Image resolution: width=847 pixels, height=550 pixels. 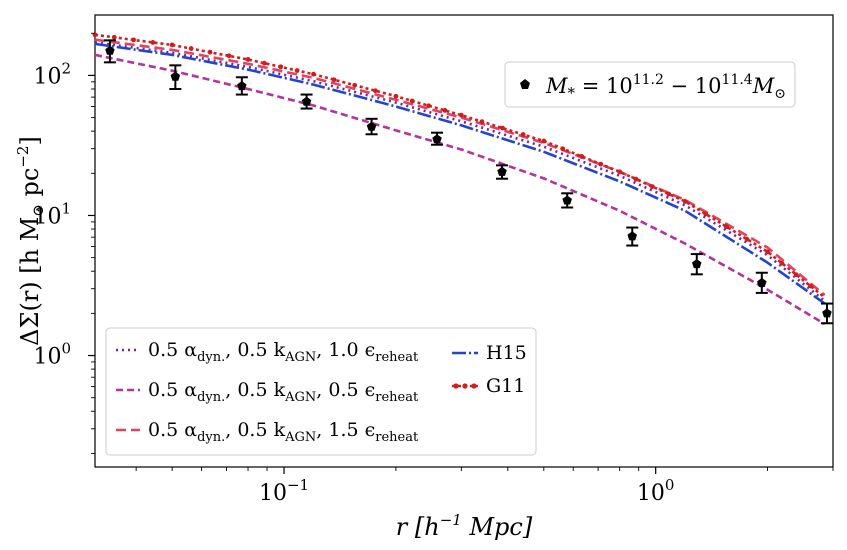 What do you see at coordinates (656, 491) in the screenshot?
I see `x-tick-label: 10⁰` at bounding box center [656, 491].